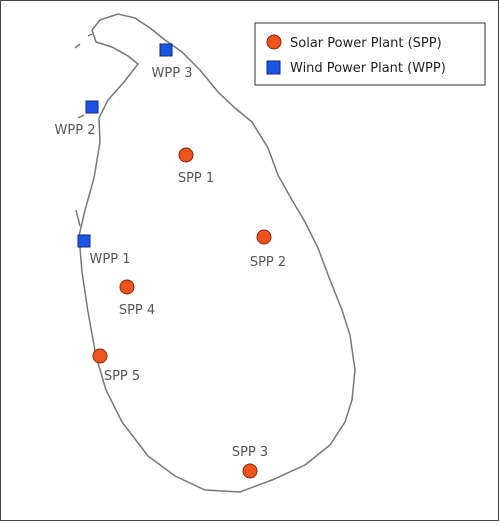  What do you see at coordinates (274, 42) in the screenshot?
I see `legend-symbol-solar` at bounding box center [274, 42].